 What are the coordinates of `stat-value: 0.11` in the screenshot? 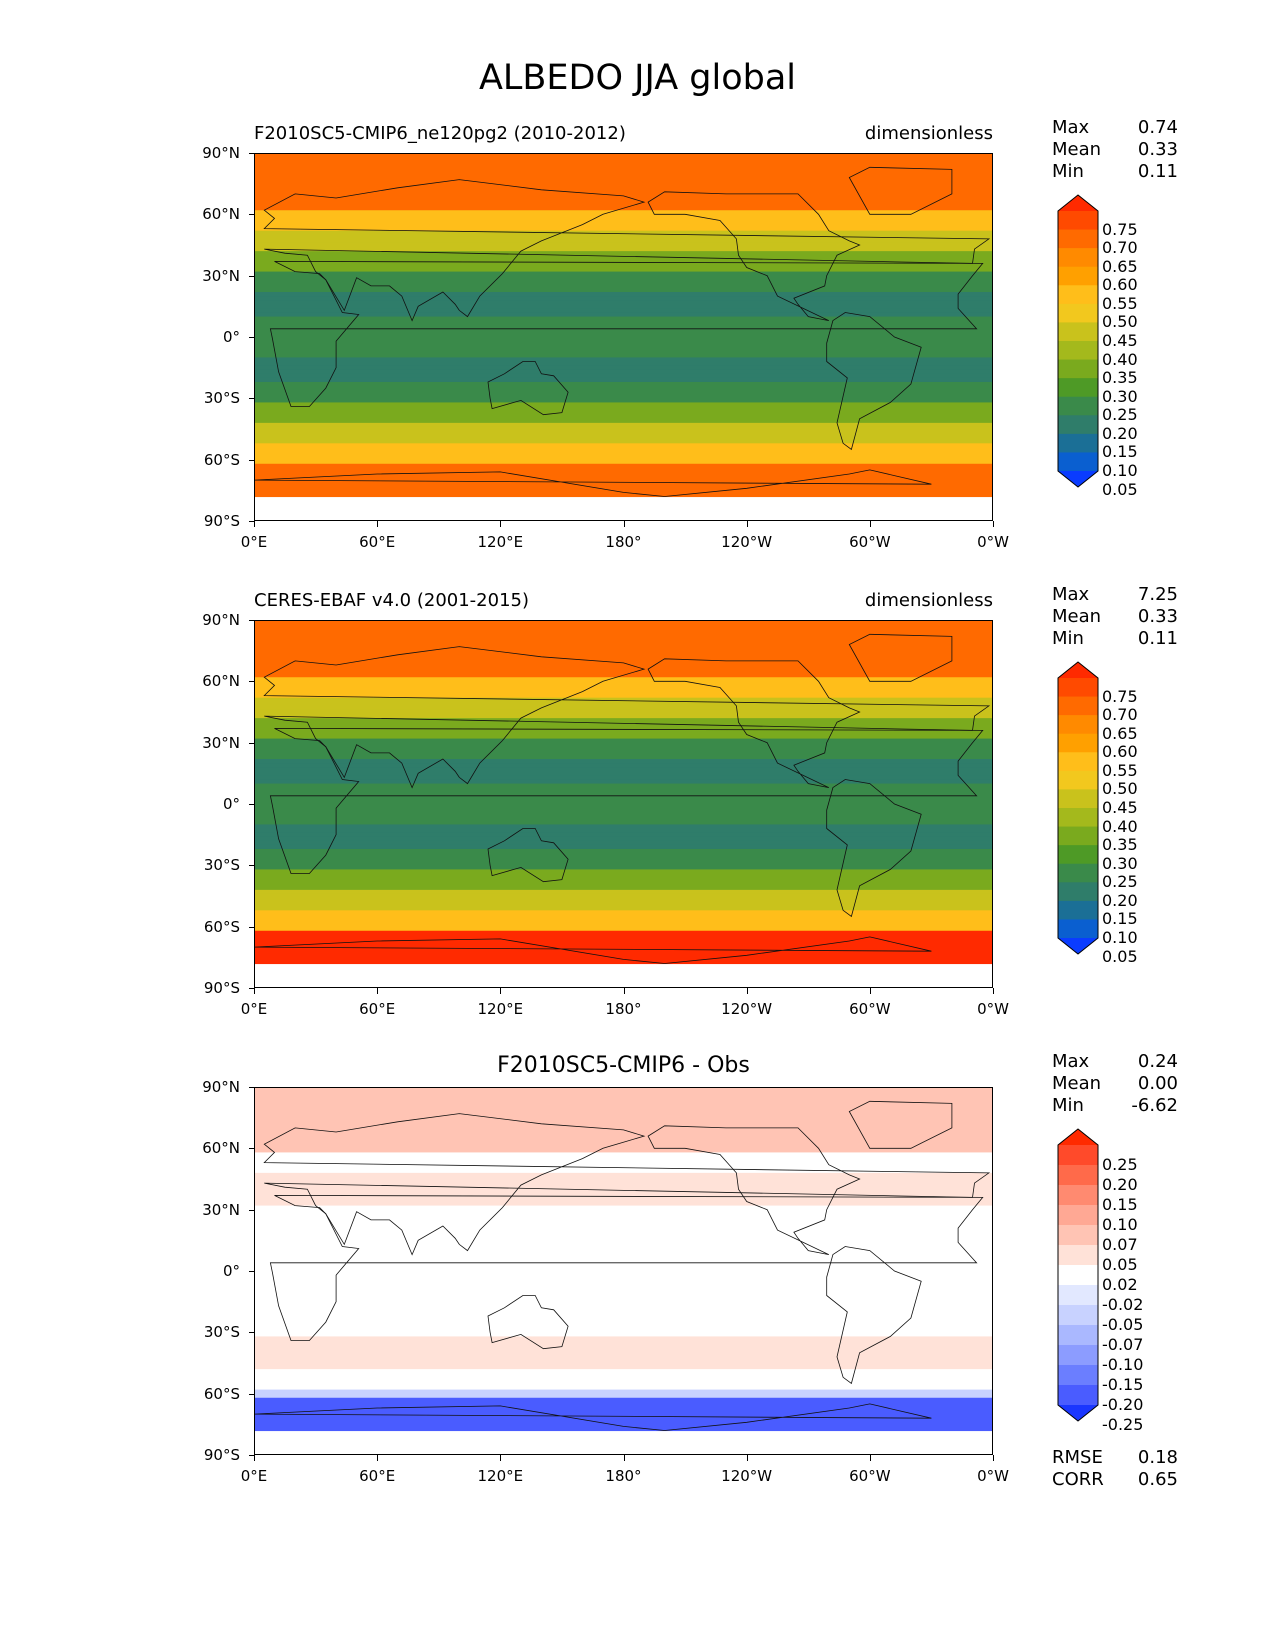 It's located at (1157, 171).